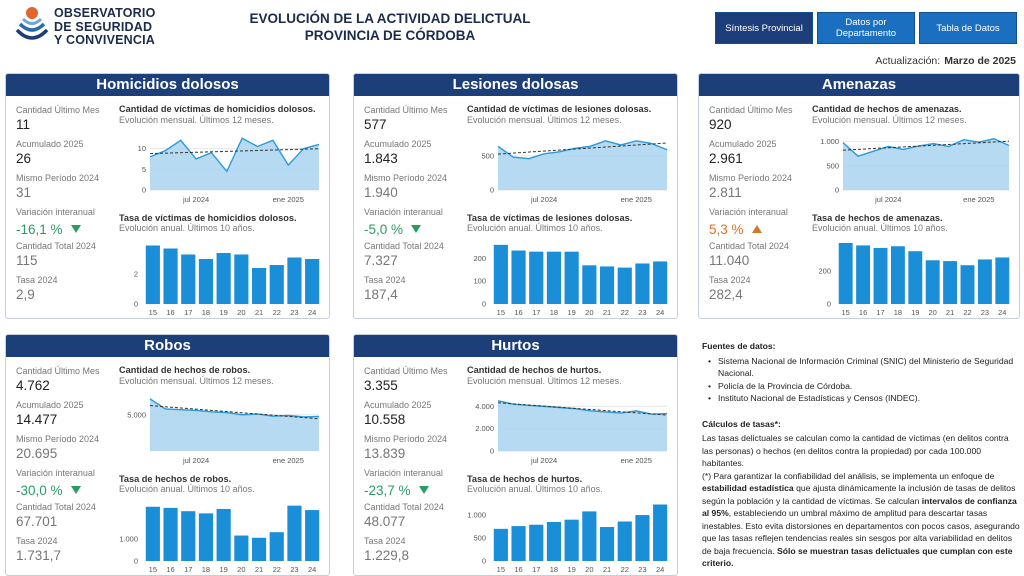 The image size is (1024, 576). I want to click on same-period-value: 20.695, so click(37, 453).